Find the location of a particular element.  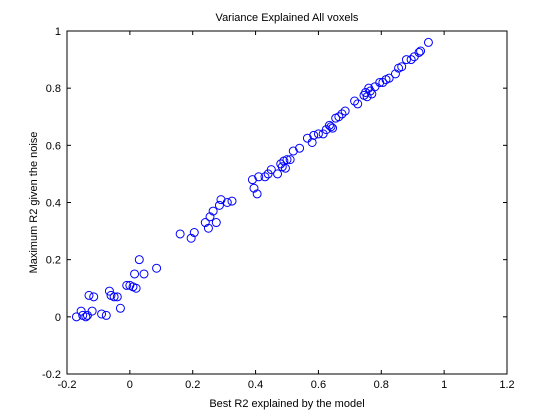

y-tick-label: 0.4 is located at coordinates (53, 204).